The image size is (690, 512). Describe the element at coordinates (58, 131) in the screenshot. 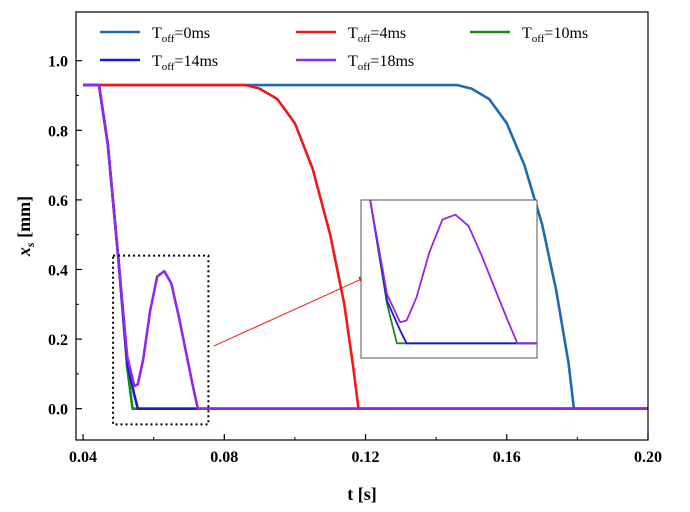

I see `y-tick-label-4: 0.8` at that location.